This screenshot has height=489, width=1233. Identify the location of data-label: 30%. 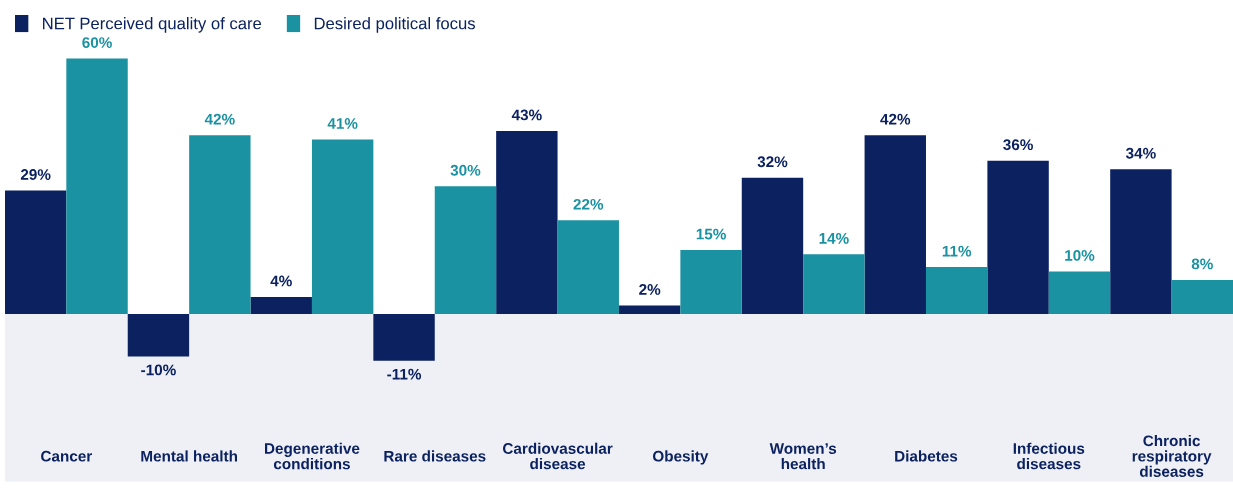
(465, 170).